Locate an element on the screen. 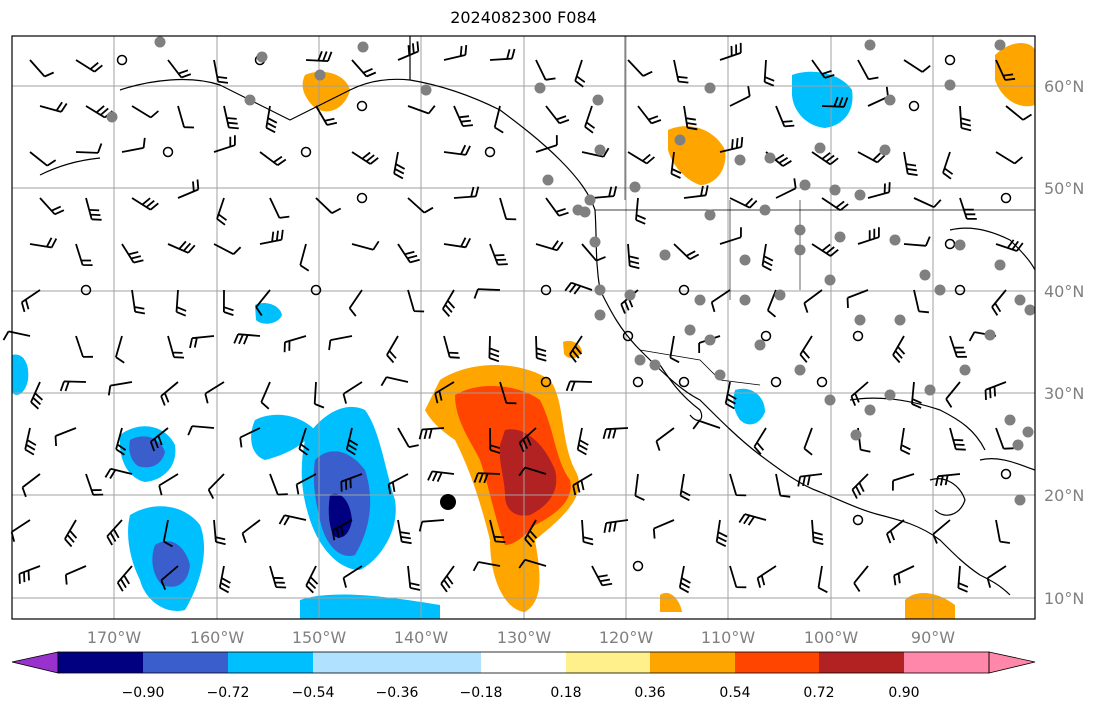 This screenshot has height=712, width=1105. lon-label: 90°W is located at coordinates (933, 637).